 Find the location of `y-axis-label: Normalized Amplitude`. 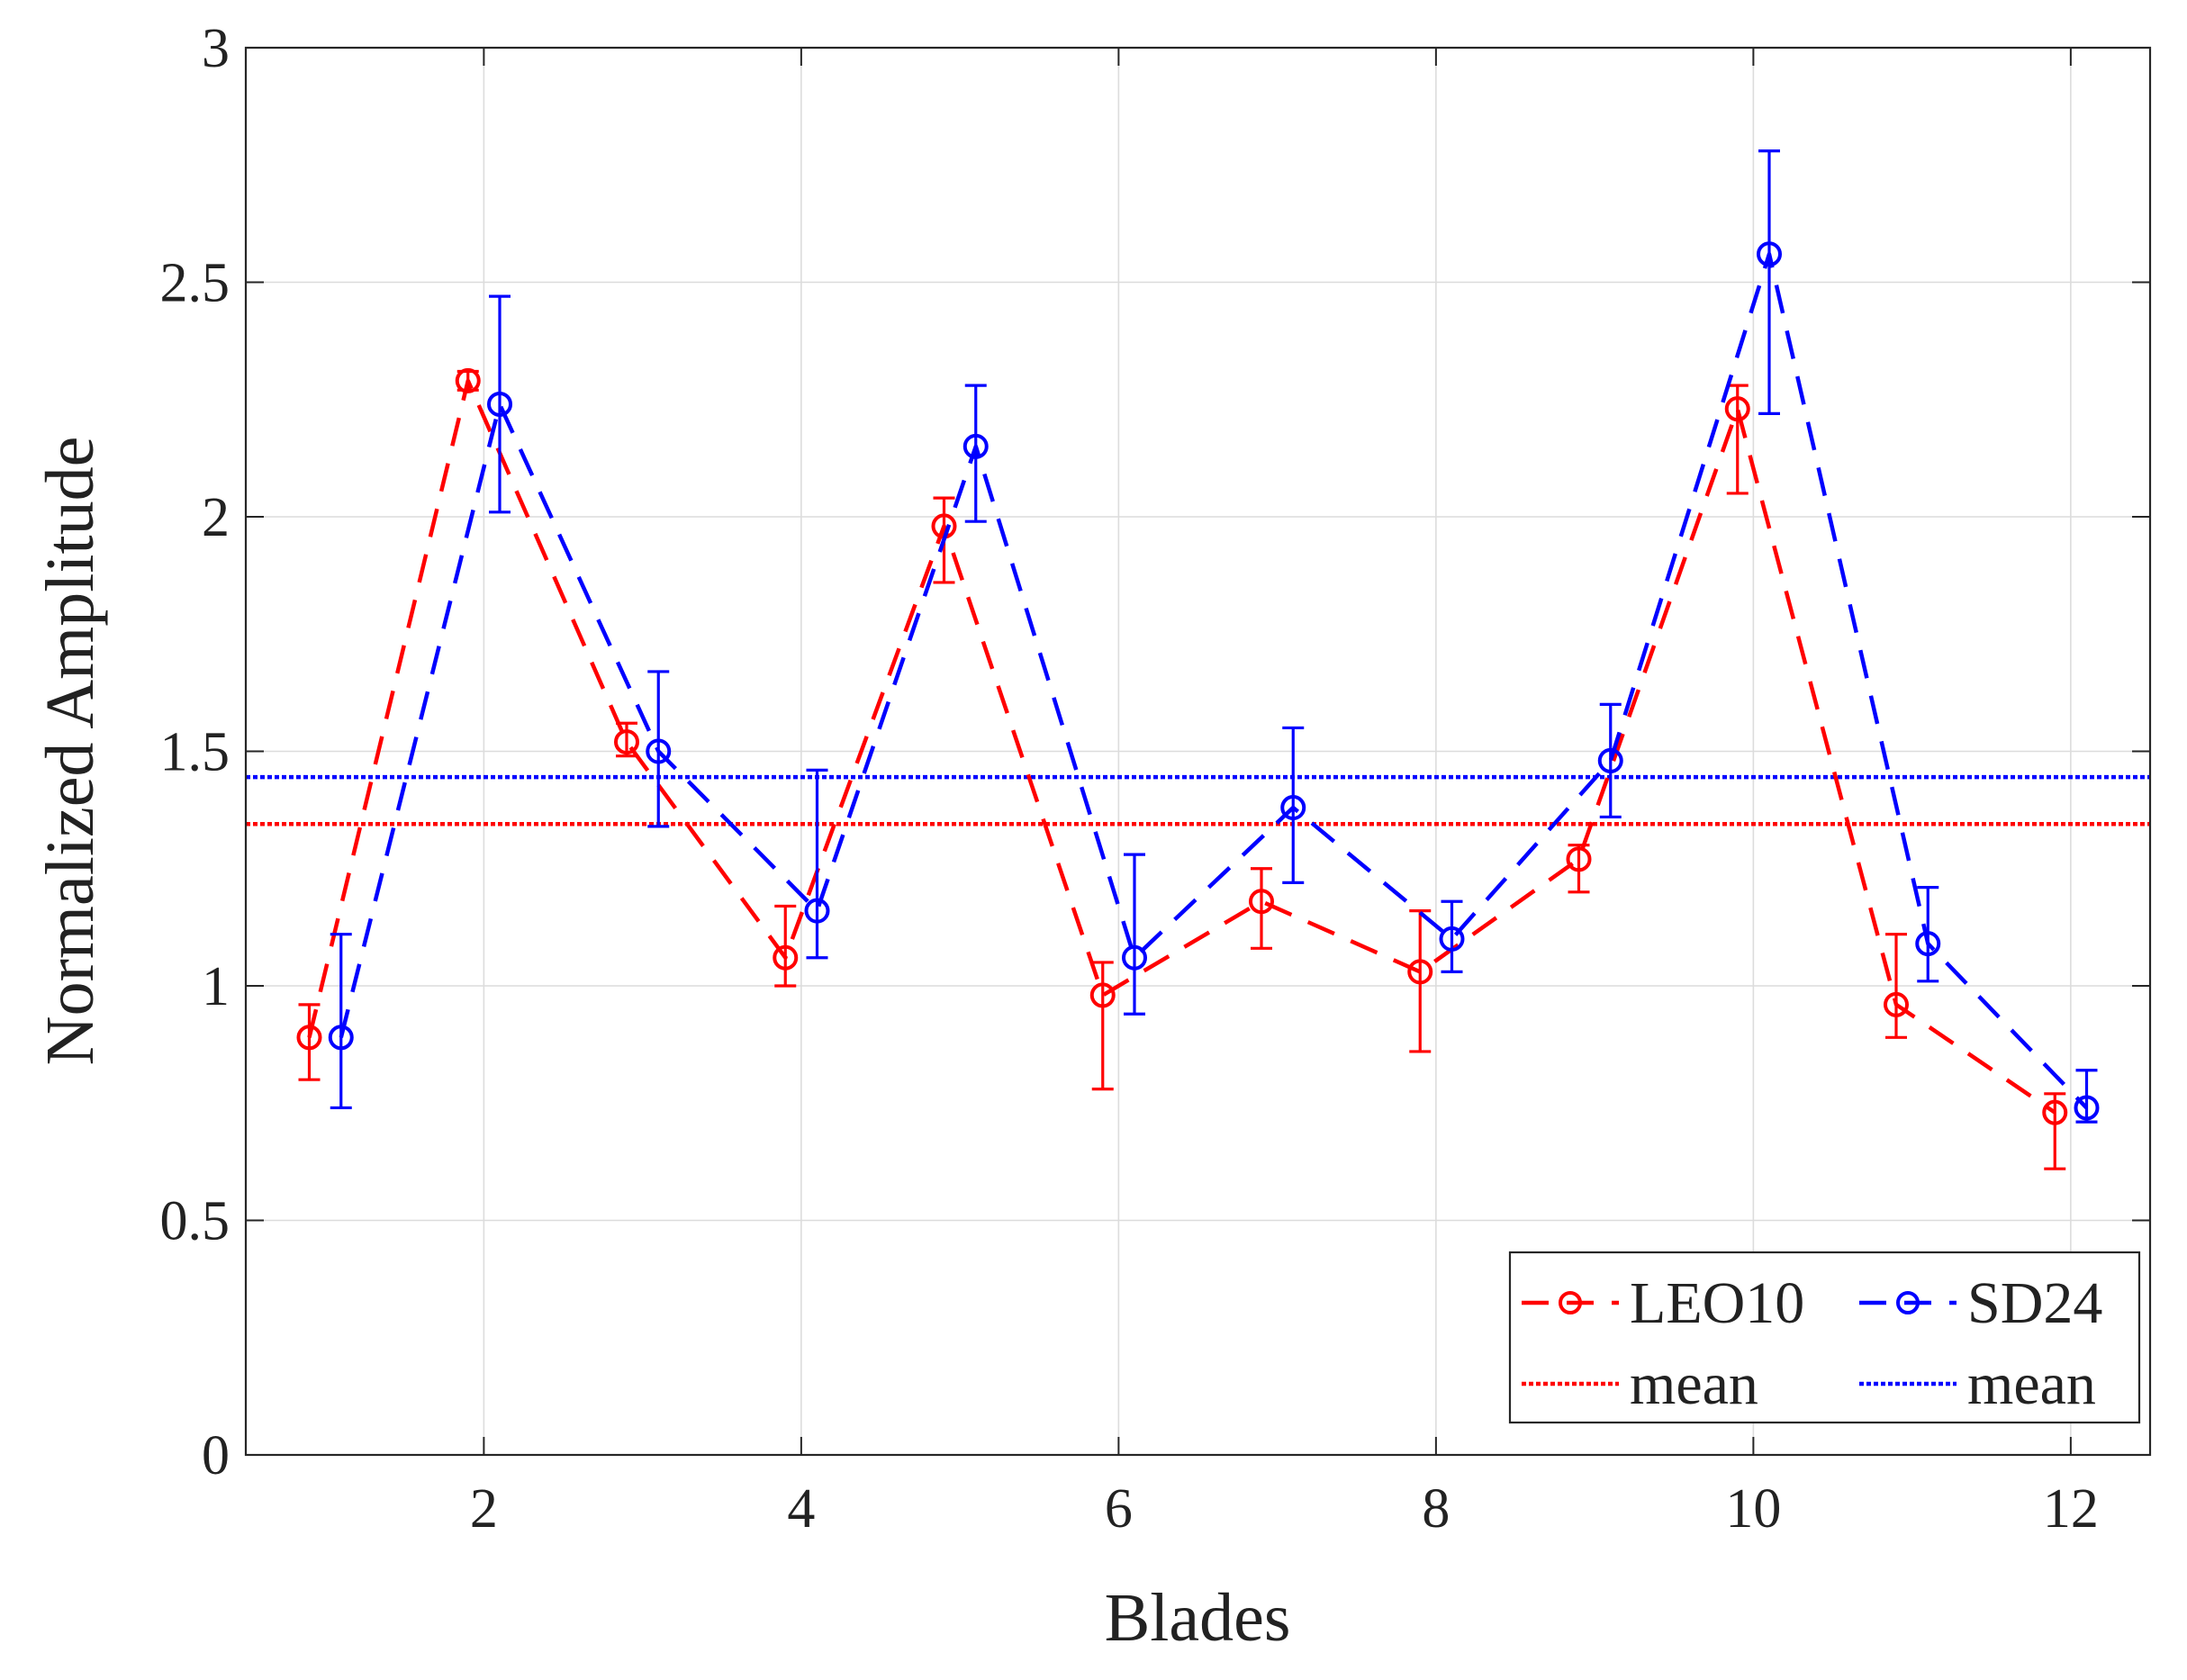

y-axis-label: Normalized Amplitude is located at coordinates (70, 751).